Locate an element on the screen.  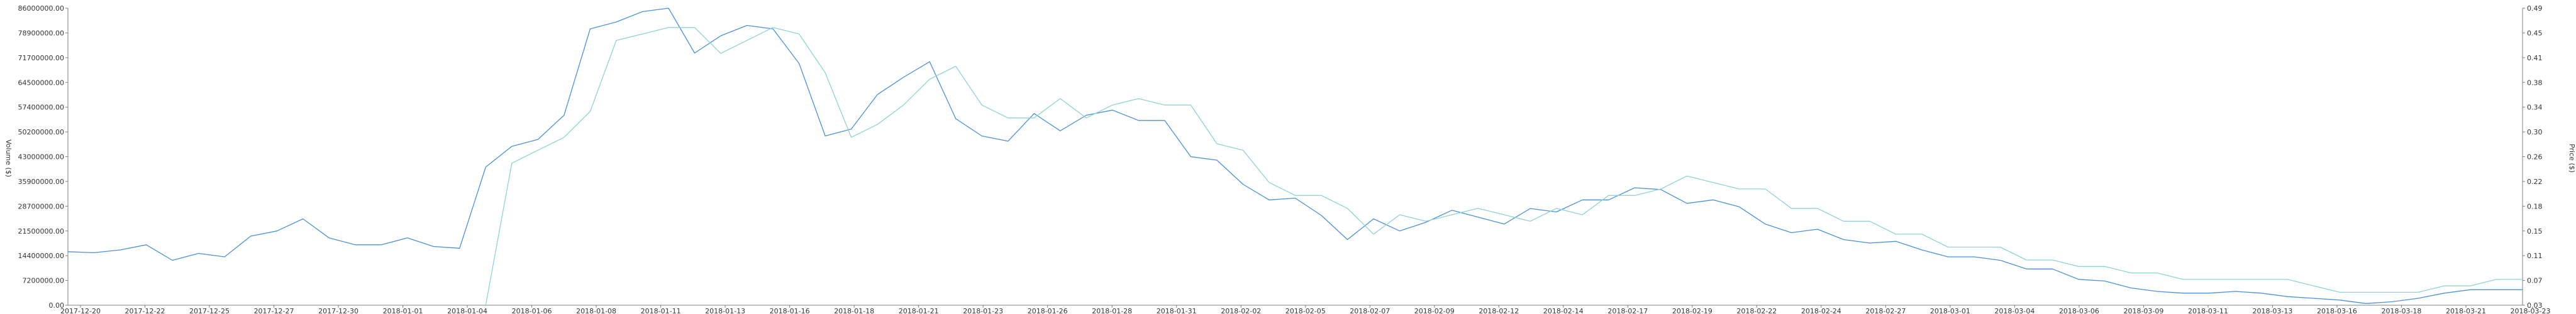
x-tick-label: 2018-03-23 is located at coordinates (2531, 310).